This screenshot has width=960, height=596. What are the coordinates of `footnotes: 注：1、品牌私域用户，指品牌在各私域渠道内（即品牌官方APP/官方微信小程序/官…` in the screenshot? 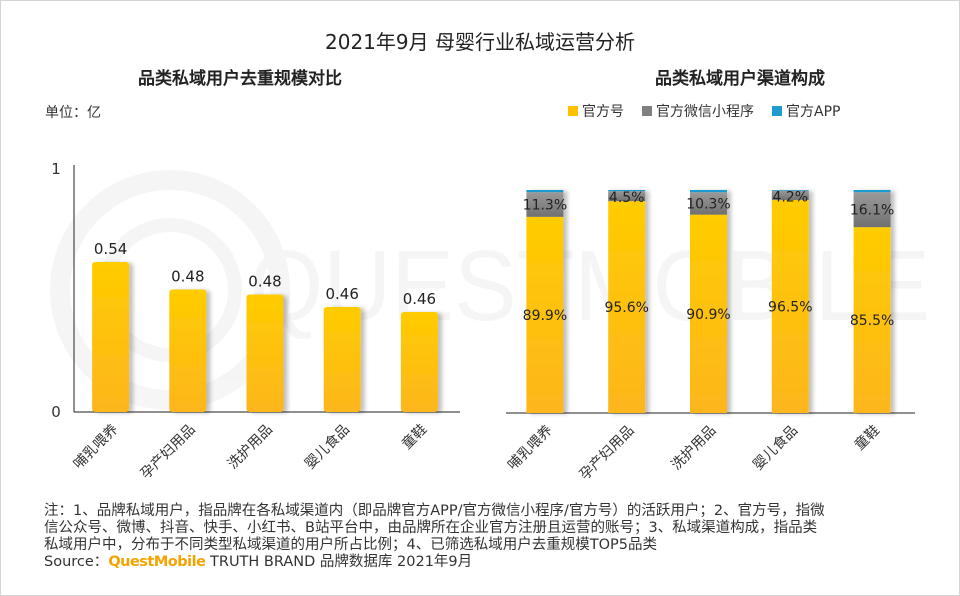 It's located at (484, 537).